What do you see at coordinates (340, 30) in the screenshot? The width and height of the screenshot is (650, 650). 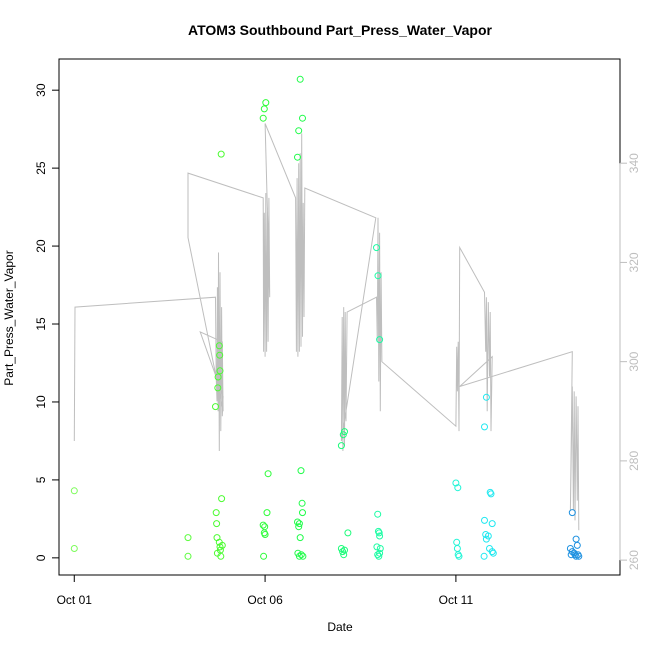 I see `chart-title: ATOM3 Southbound Part_Press_Water_Vapor` at bounding box center [340, 30].